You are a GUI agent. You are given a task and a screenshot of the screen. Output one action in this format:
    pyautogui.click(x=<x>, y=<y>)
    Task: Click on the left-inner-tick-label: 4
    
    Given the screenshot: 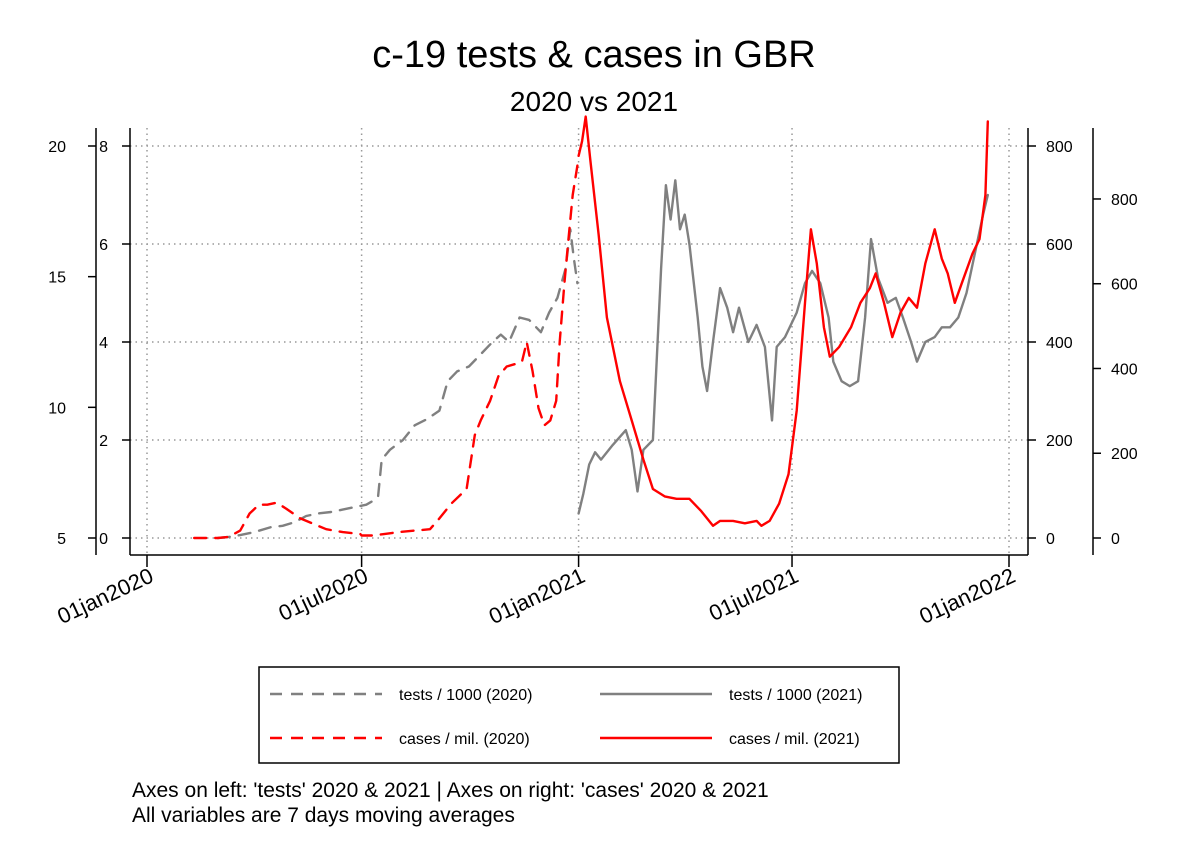 What is the action you would take?
    pyautogui.click(x=103, y=343)
    